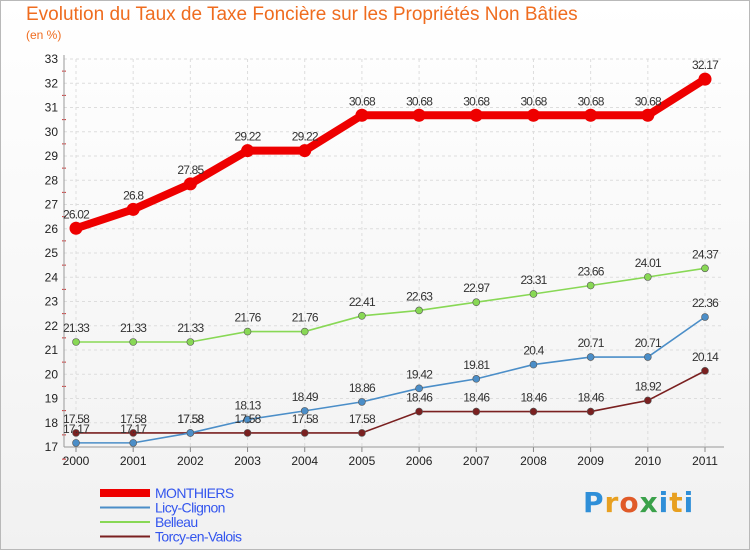 This screenshot has width=750, height=550. I want to click on series-line-belleau, so click(391, 305).